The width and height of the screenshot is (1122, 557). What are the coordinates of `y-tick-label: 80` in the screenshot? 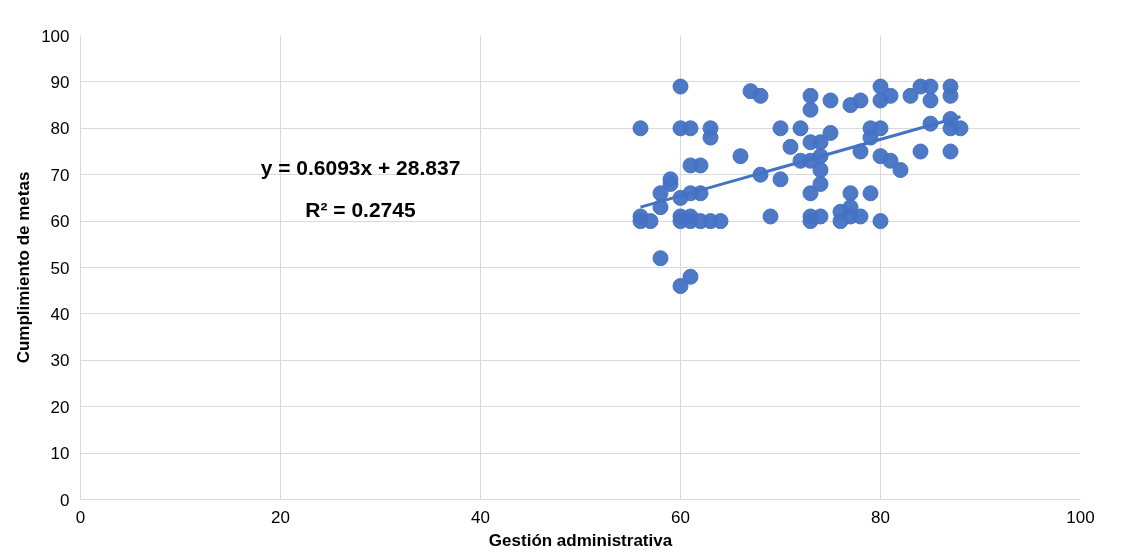 It's located at (60, 129).